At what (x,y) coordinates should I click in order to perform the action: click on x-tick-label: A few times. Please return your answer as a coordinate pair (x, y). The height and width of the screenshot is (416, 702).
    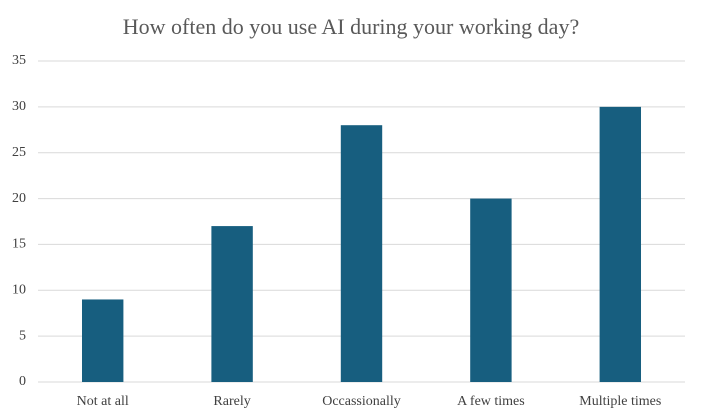
    Looking at the image, I should click on (491, 401).